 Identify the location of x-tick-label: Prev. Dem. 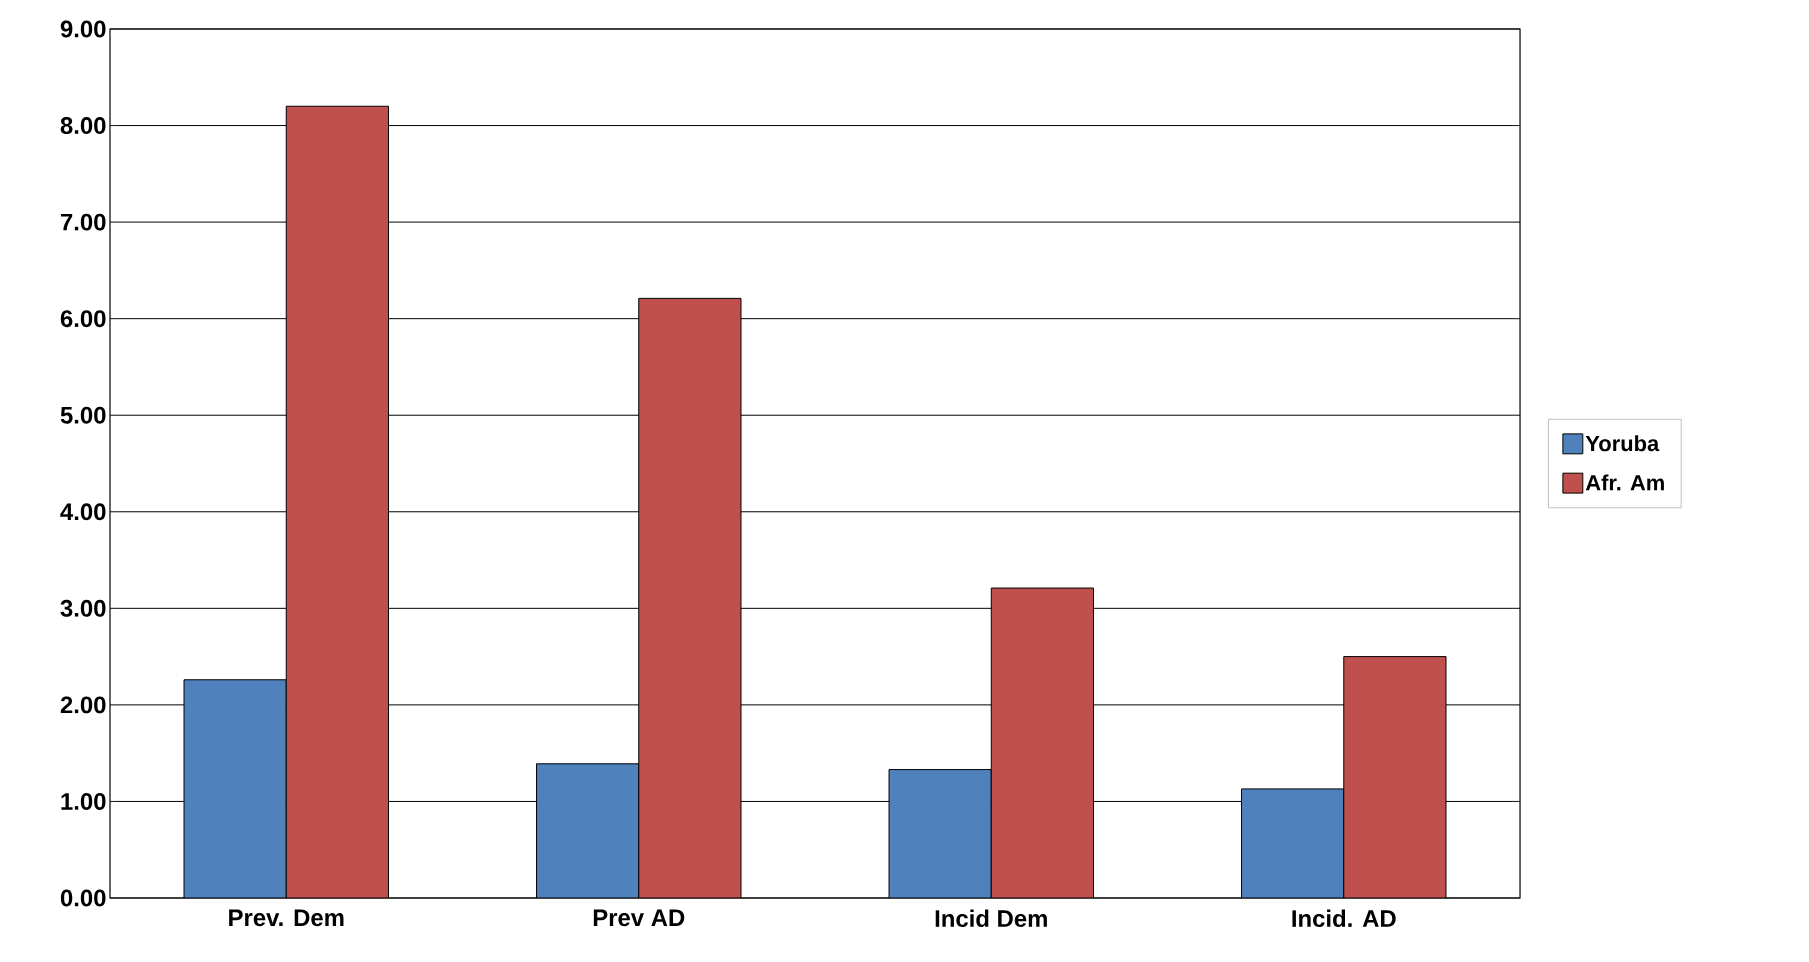
(286, 918).